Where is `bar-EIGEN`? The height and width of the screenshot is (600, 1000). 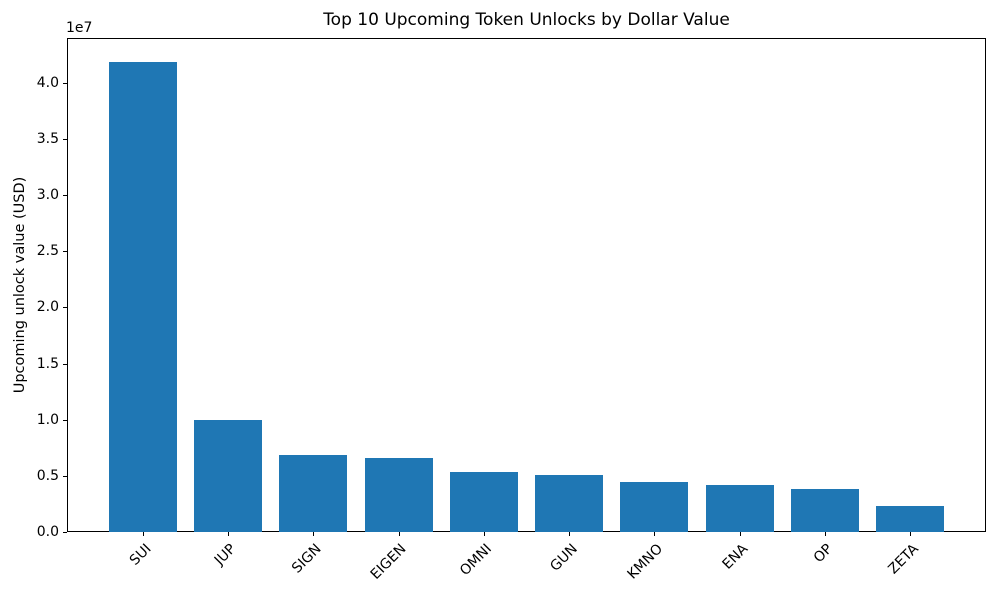 bar-EIGEN is located at coordinates (398, 495).